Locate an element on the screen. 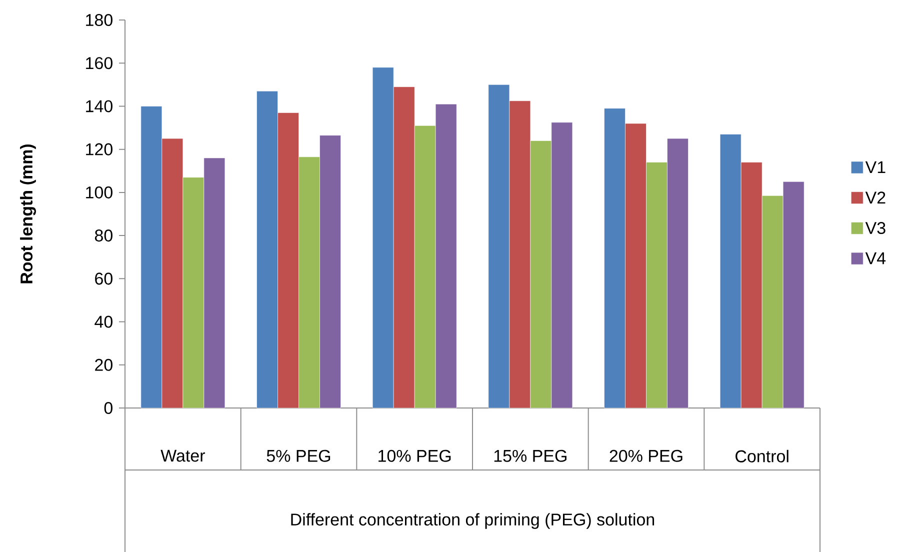 The height and width of the screenshot is (552, 915). x-tick-label: Water is located at coordinates (182, 456).